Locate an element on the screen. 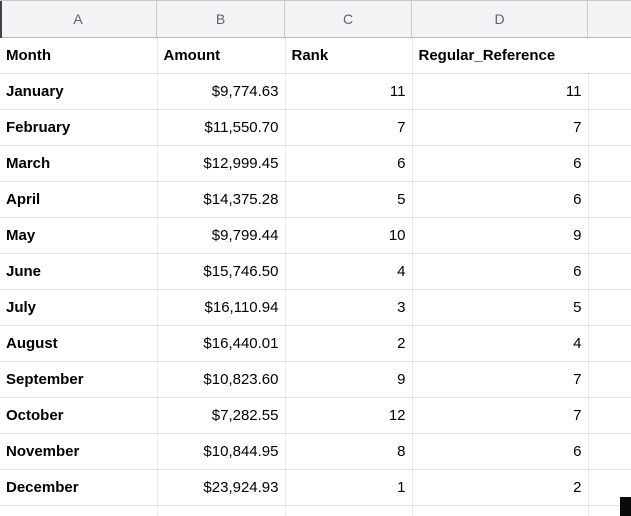 The image size is (631, 516). cell-amount: $9,799.44 is located at coordinates (221, 235).